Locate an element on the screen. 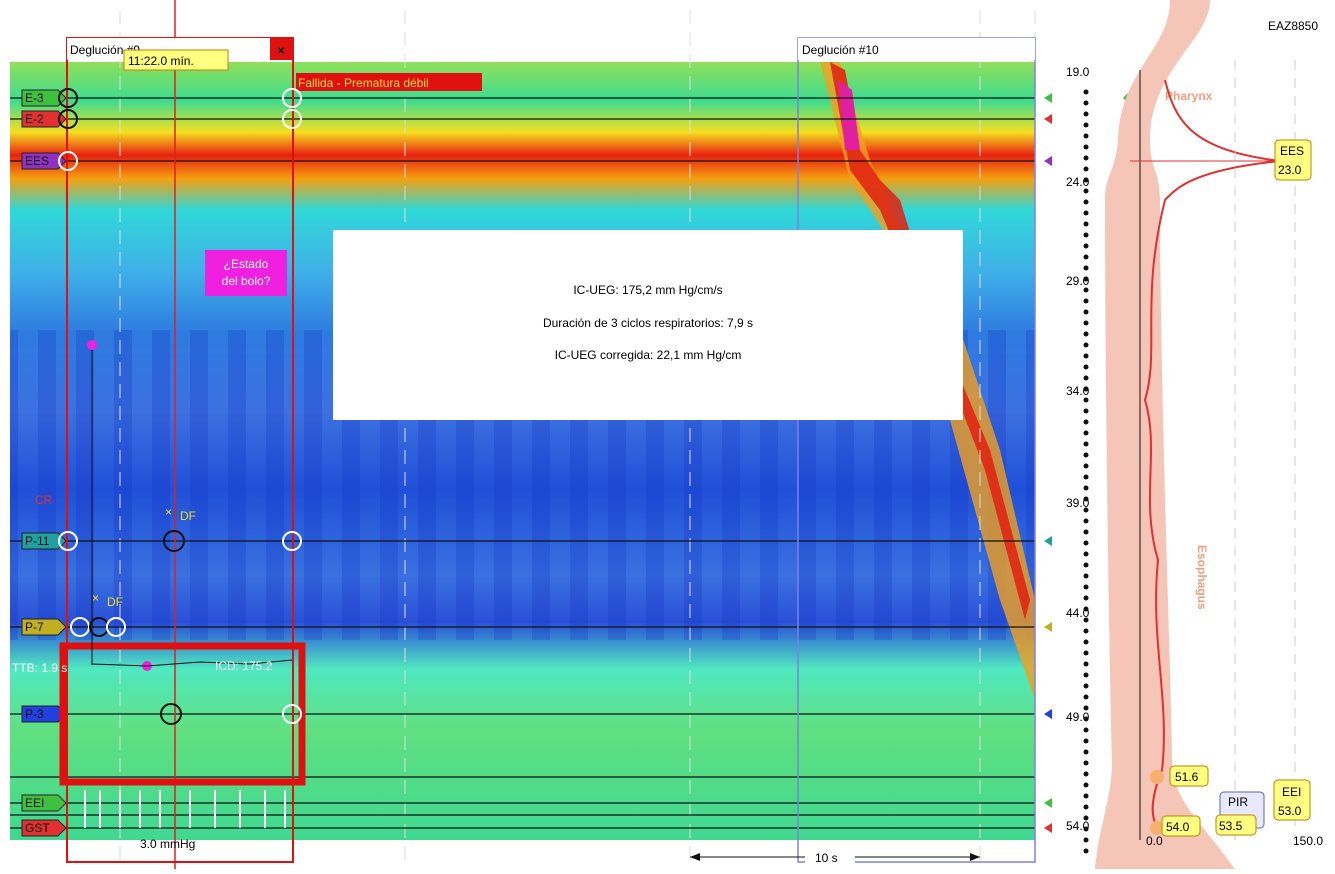 Image resolution: width=1335 pixels, height=874 pixels. badge is located at coordinates (1236, 825).